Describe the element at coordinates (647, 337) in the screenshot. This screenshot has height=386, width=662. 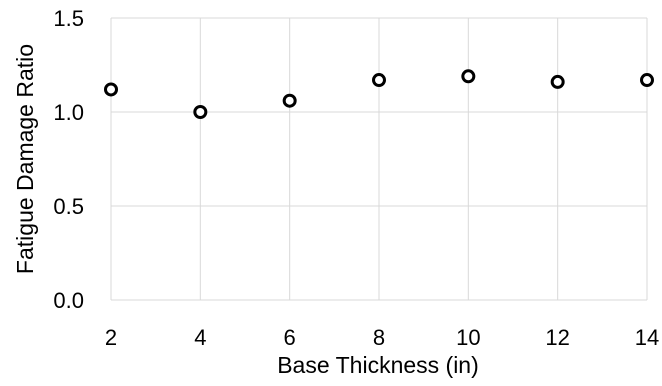
I see `x-tick-label: 14` at that location.